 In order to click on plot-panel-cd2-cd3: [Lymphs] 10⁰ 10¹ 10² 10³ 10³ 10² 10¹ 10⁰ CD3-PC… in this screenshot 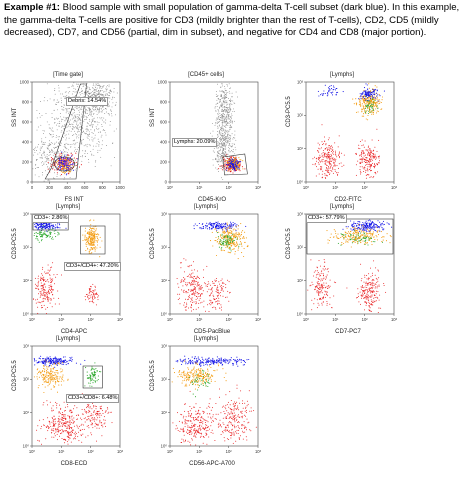, I will do `click(342, 138)`.